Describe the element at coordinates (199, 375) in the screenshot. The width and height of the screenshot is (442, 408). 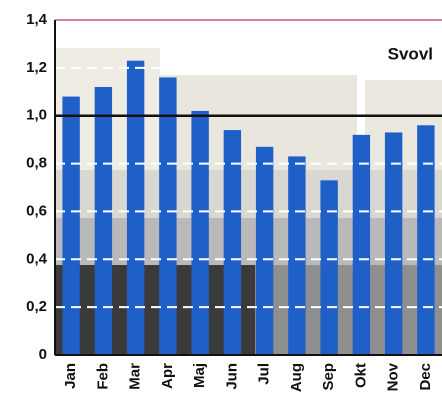
I see `x-tick-label: Maj` at that location.